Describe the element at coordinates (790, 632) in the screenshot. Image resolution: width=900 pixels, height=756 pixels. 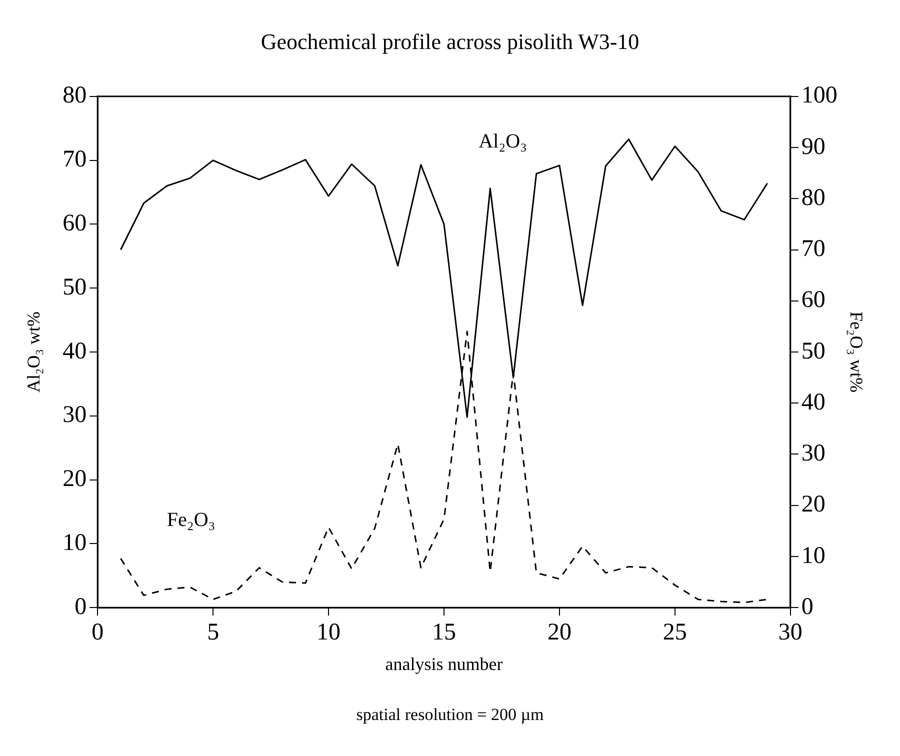
I see `x-tick-label: 30` at that location.